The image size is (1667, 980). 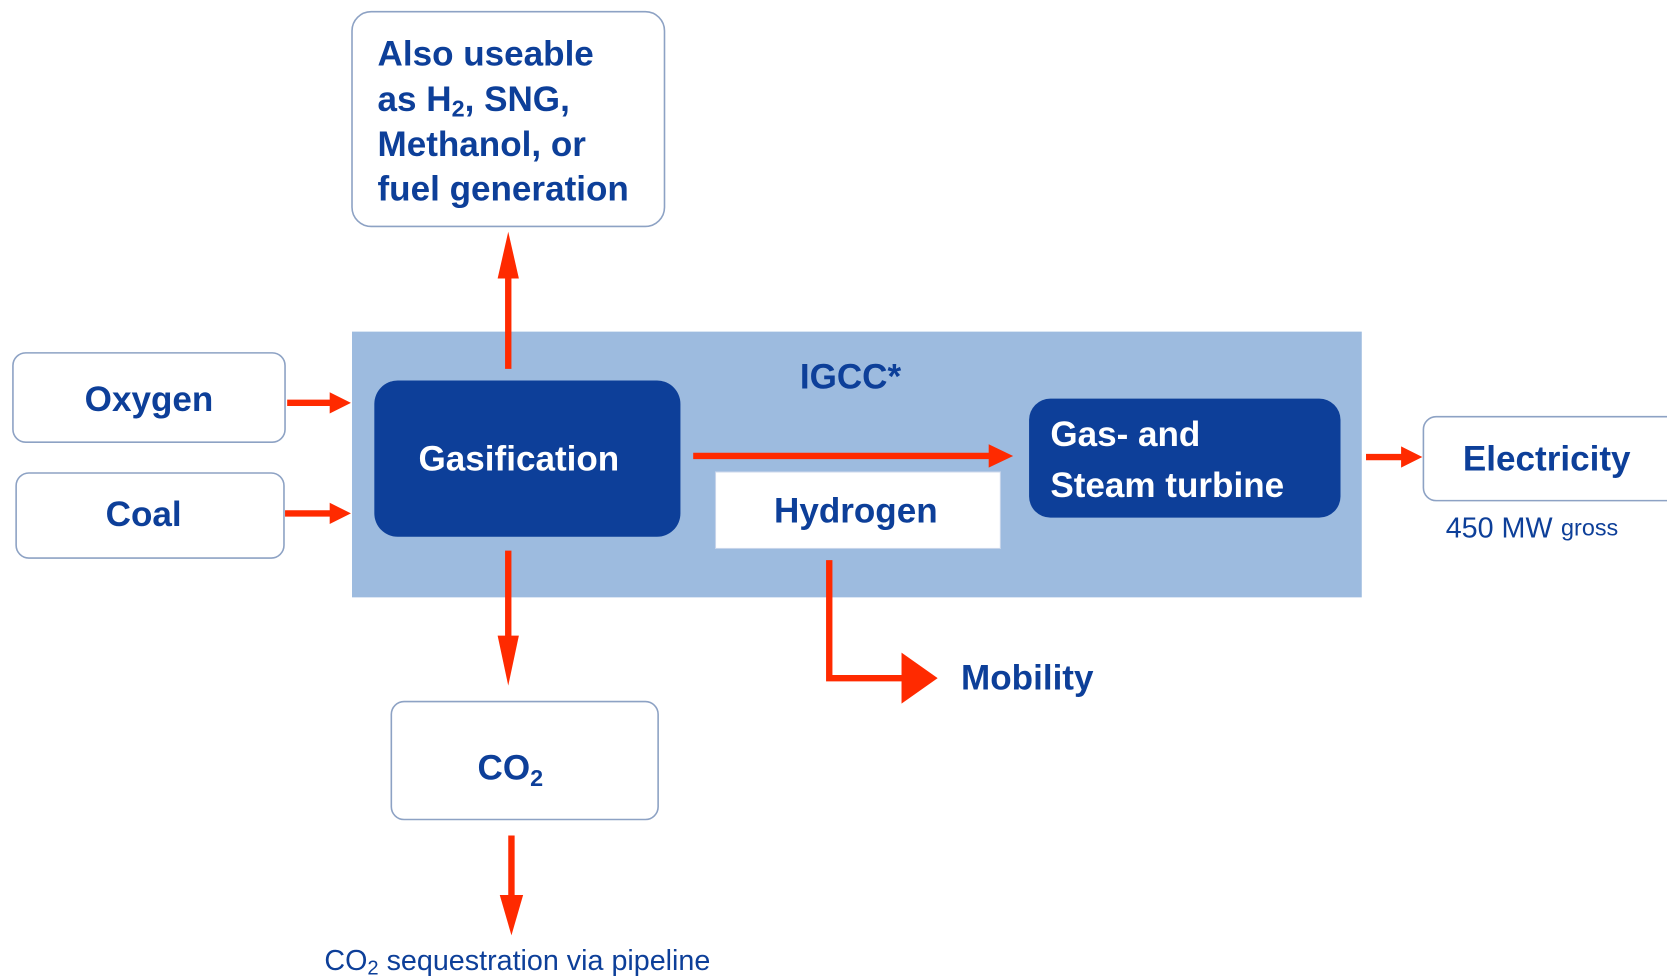 I want to click on text-part: gross, so click(x=1589, y=527).